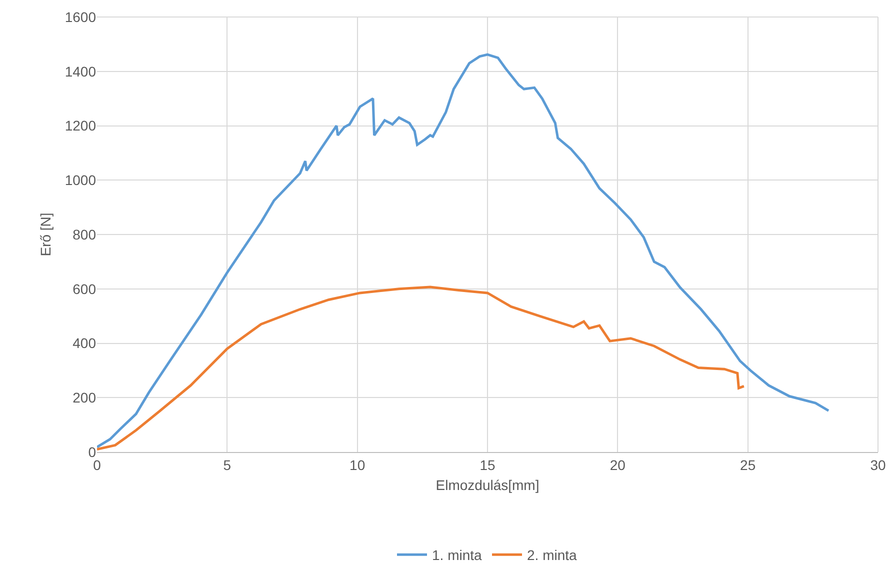 This screenshot has height=583, width=890. What do you see at coordinates (457, 555) in the screenshot?
I see `legend-label: 1. minta` at bounding box center [457, 555].